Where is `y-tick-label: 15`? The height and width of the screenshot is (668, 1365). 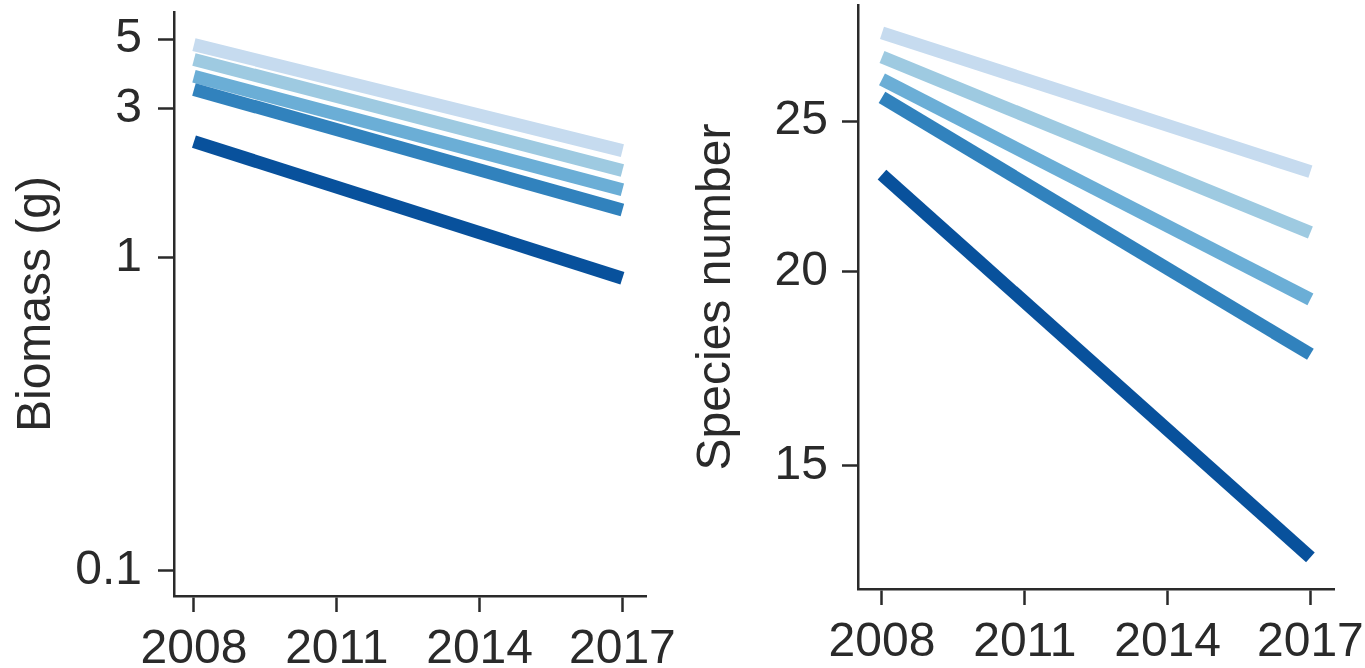
y-tick-label: 15 is located at coordinates (801, 463).